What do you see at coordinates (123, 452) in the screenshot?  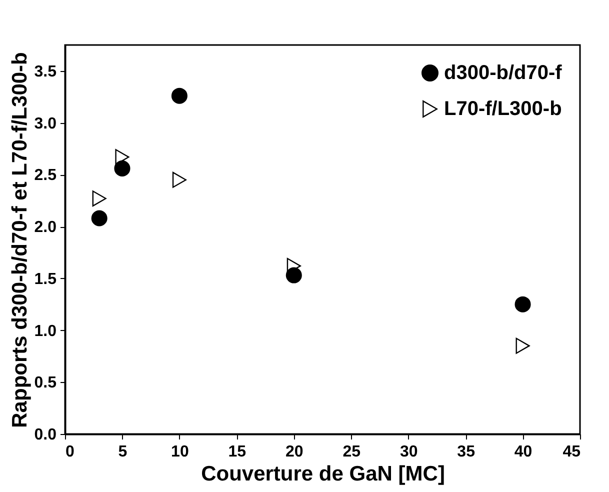 I see `x-tick-label: 5` at bounding box center [123, 452].